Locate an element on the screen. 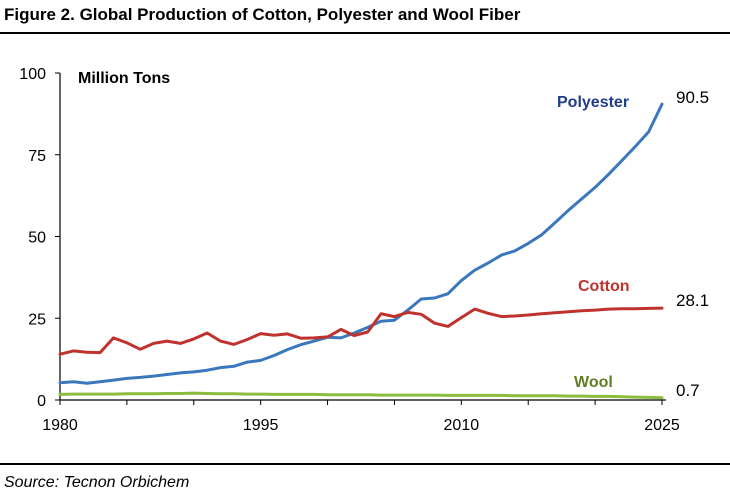  x-tick-label: 2025 is located at coordinates (662, 425).